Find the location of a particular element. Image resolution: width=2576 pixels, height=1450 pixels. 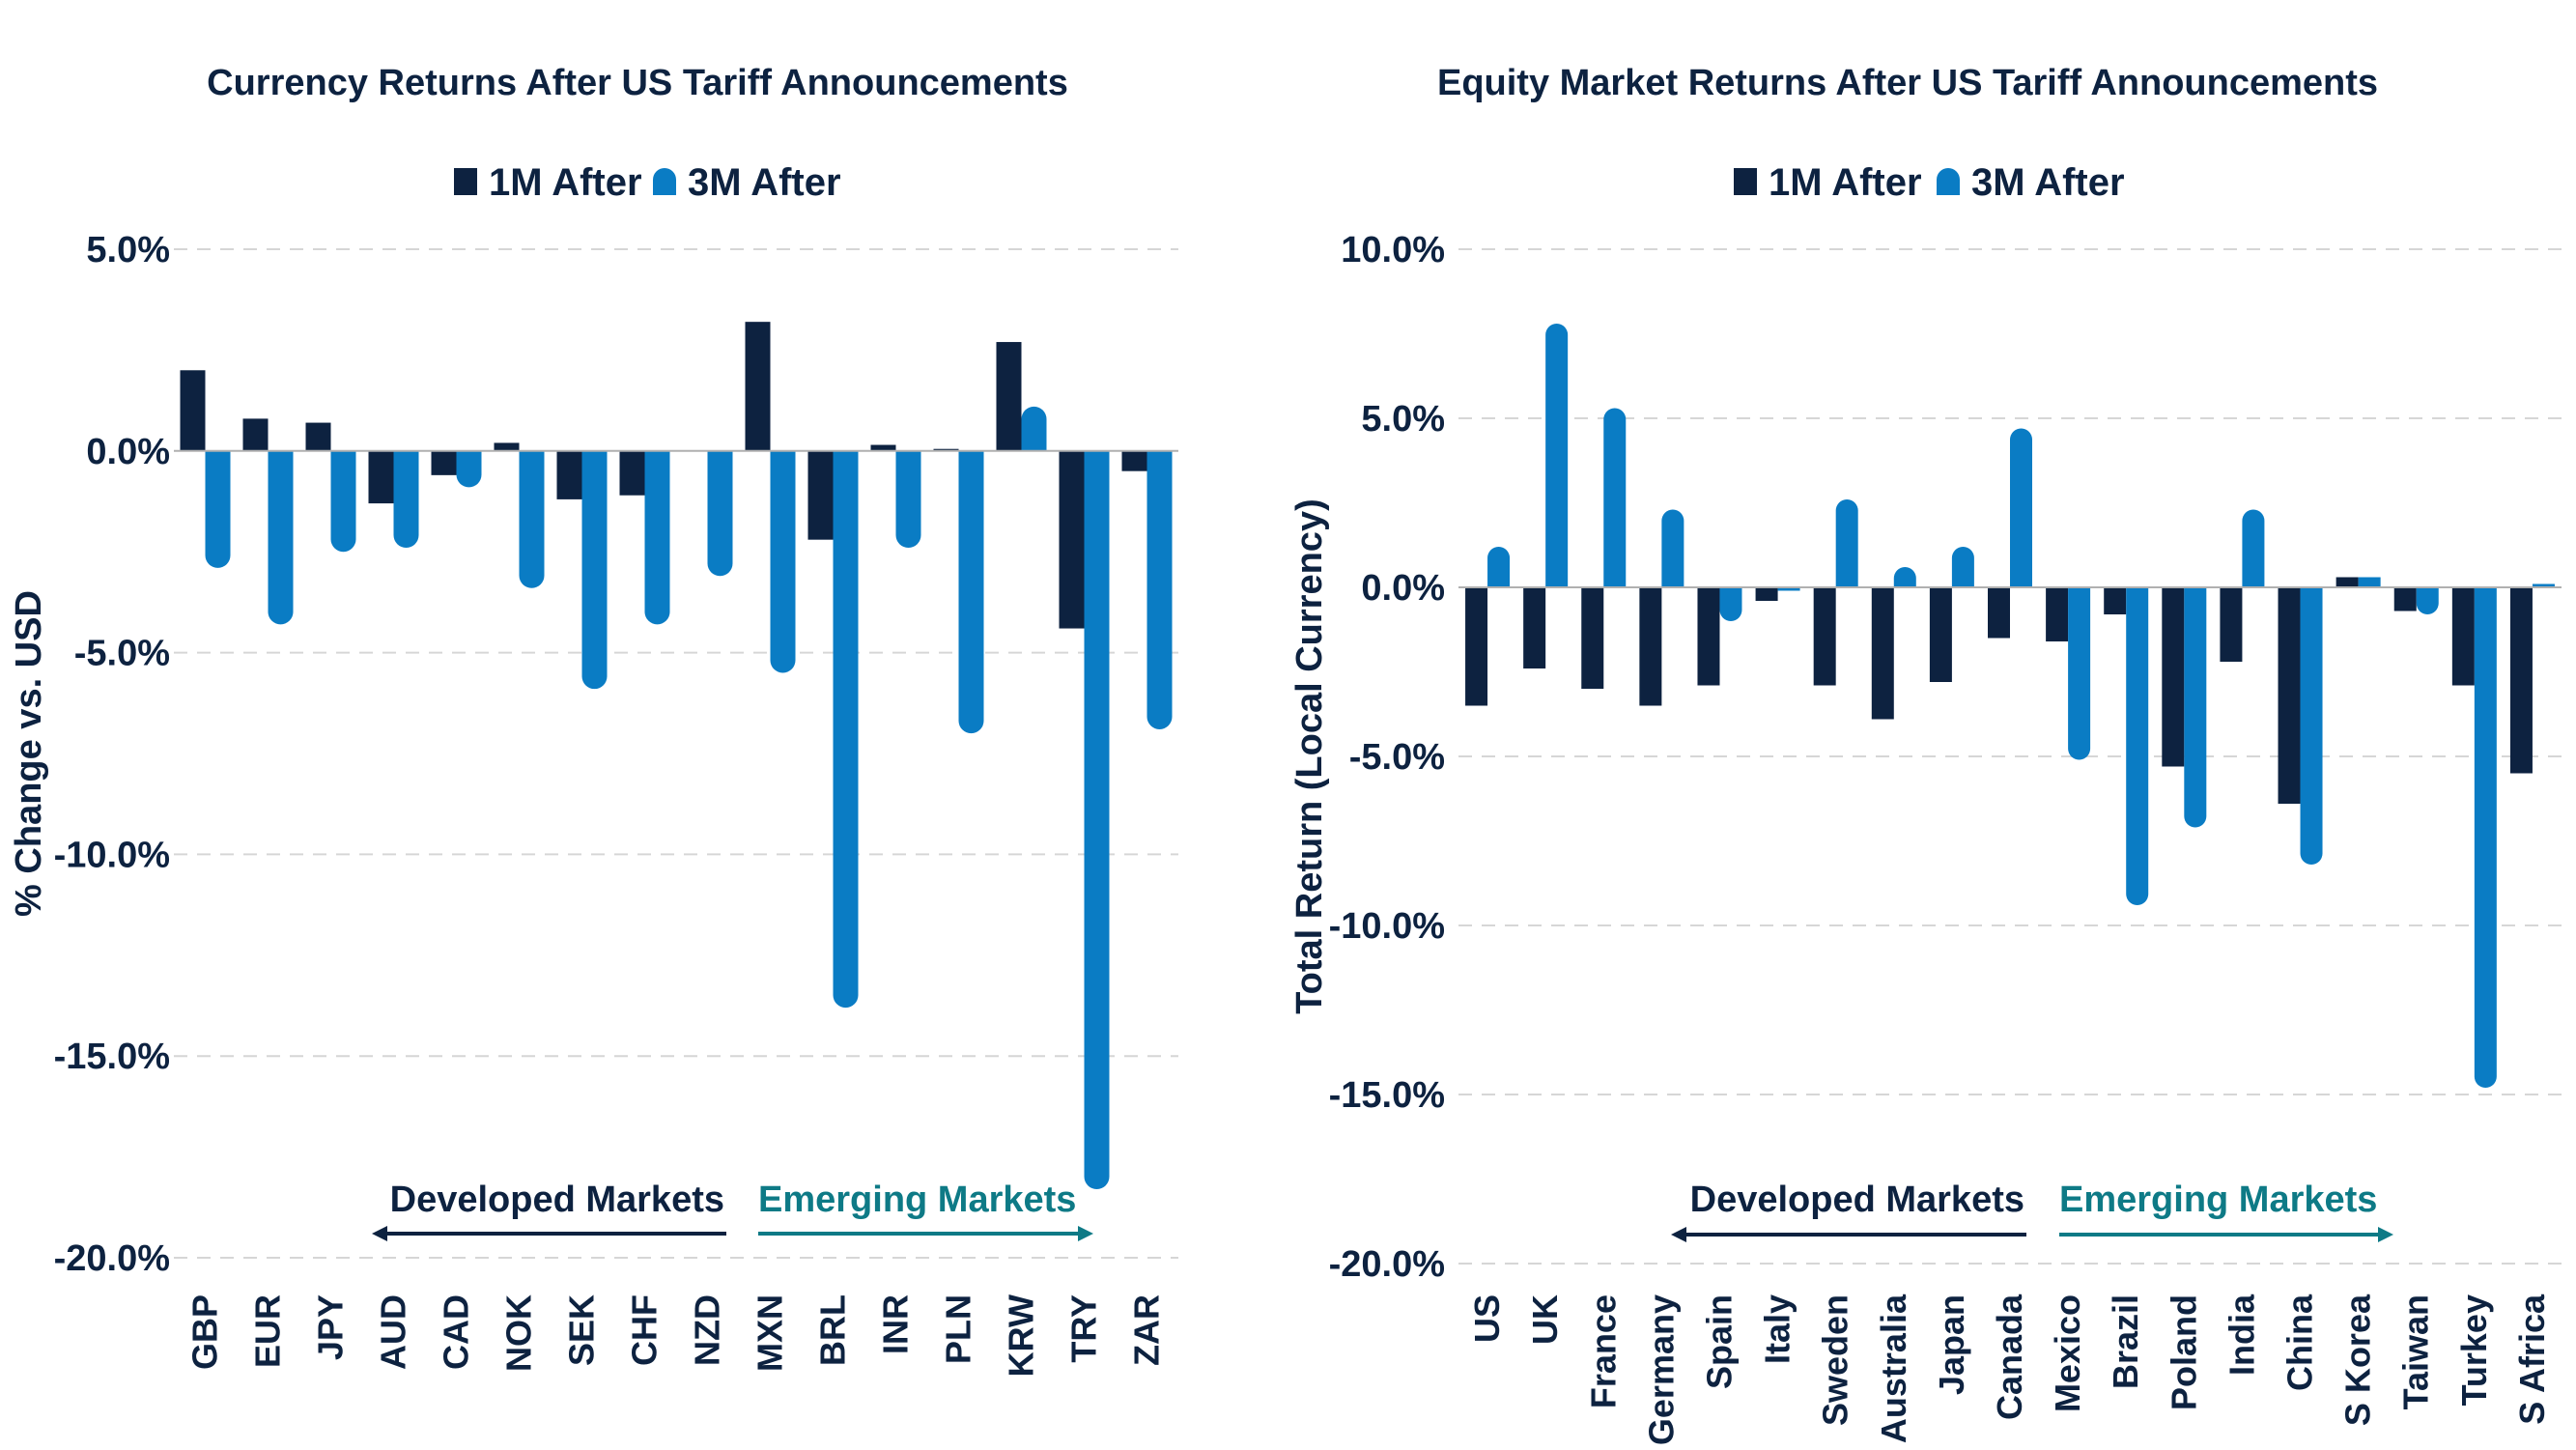

bar-1m-pln is located at coordinates (946, 450).